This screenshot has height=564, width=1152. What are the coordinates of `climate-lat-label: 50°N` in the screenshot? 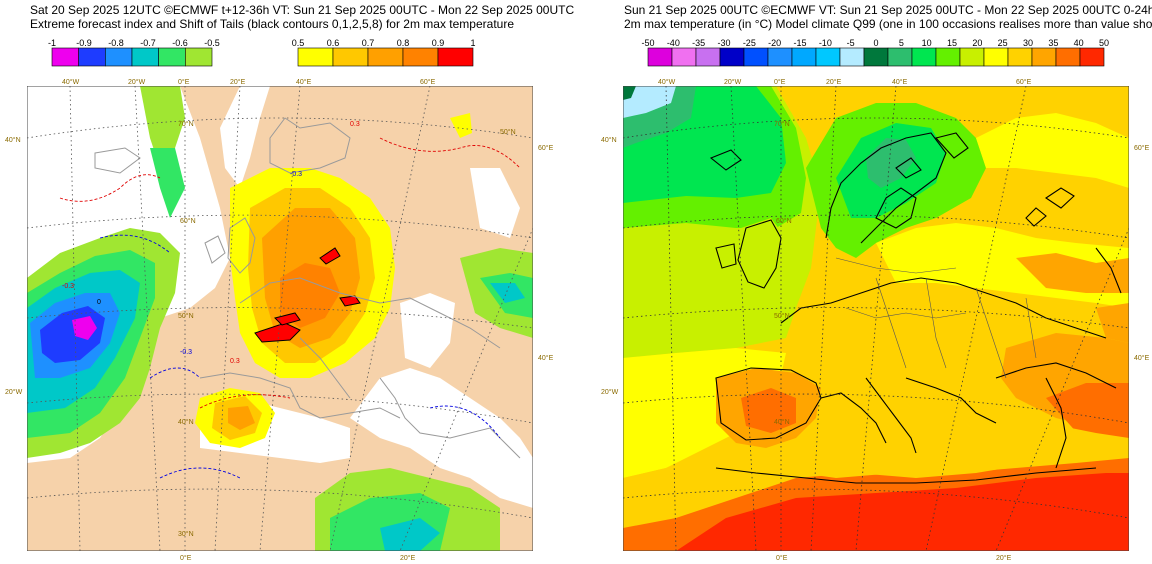 It's located at (782, 316).